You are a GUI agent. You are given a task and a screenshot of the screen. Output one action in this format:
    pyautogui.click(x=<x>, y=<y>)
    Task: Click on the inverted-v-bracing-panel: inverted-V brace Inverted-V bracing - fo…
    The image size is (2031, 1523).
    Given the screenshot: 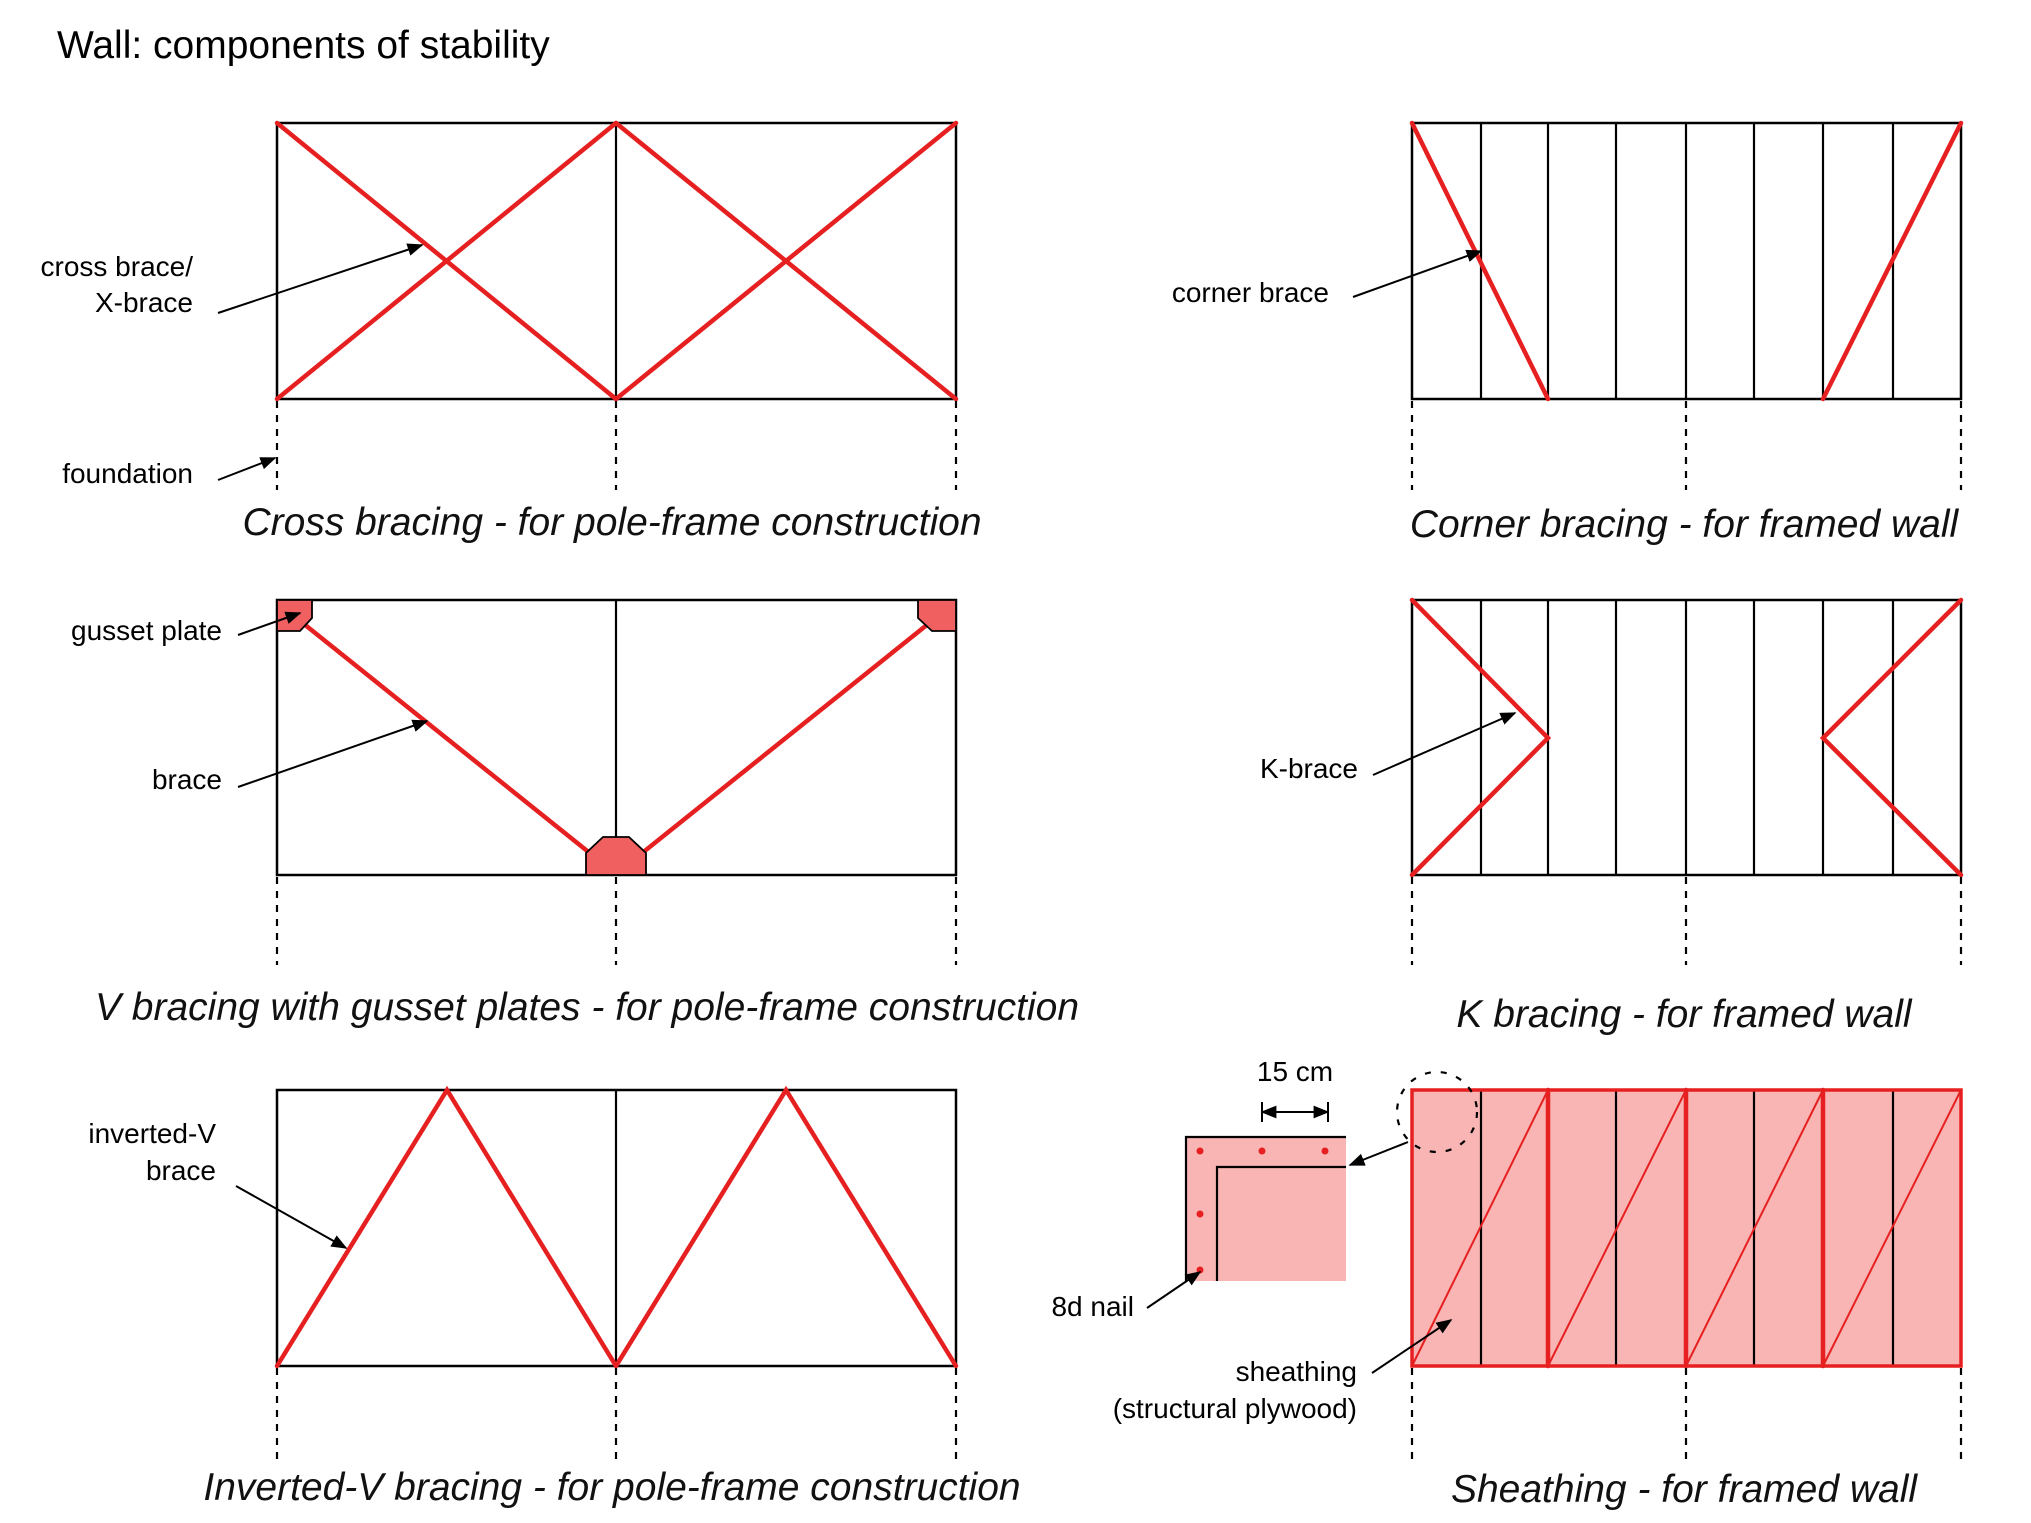 What is the action you would take?
    pyautogui.click(x=554, y=1297)
    